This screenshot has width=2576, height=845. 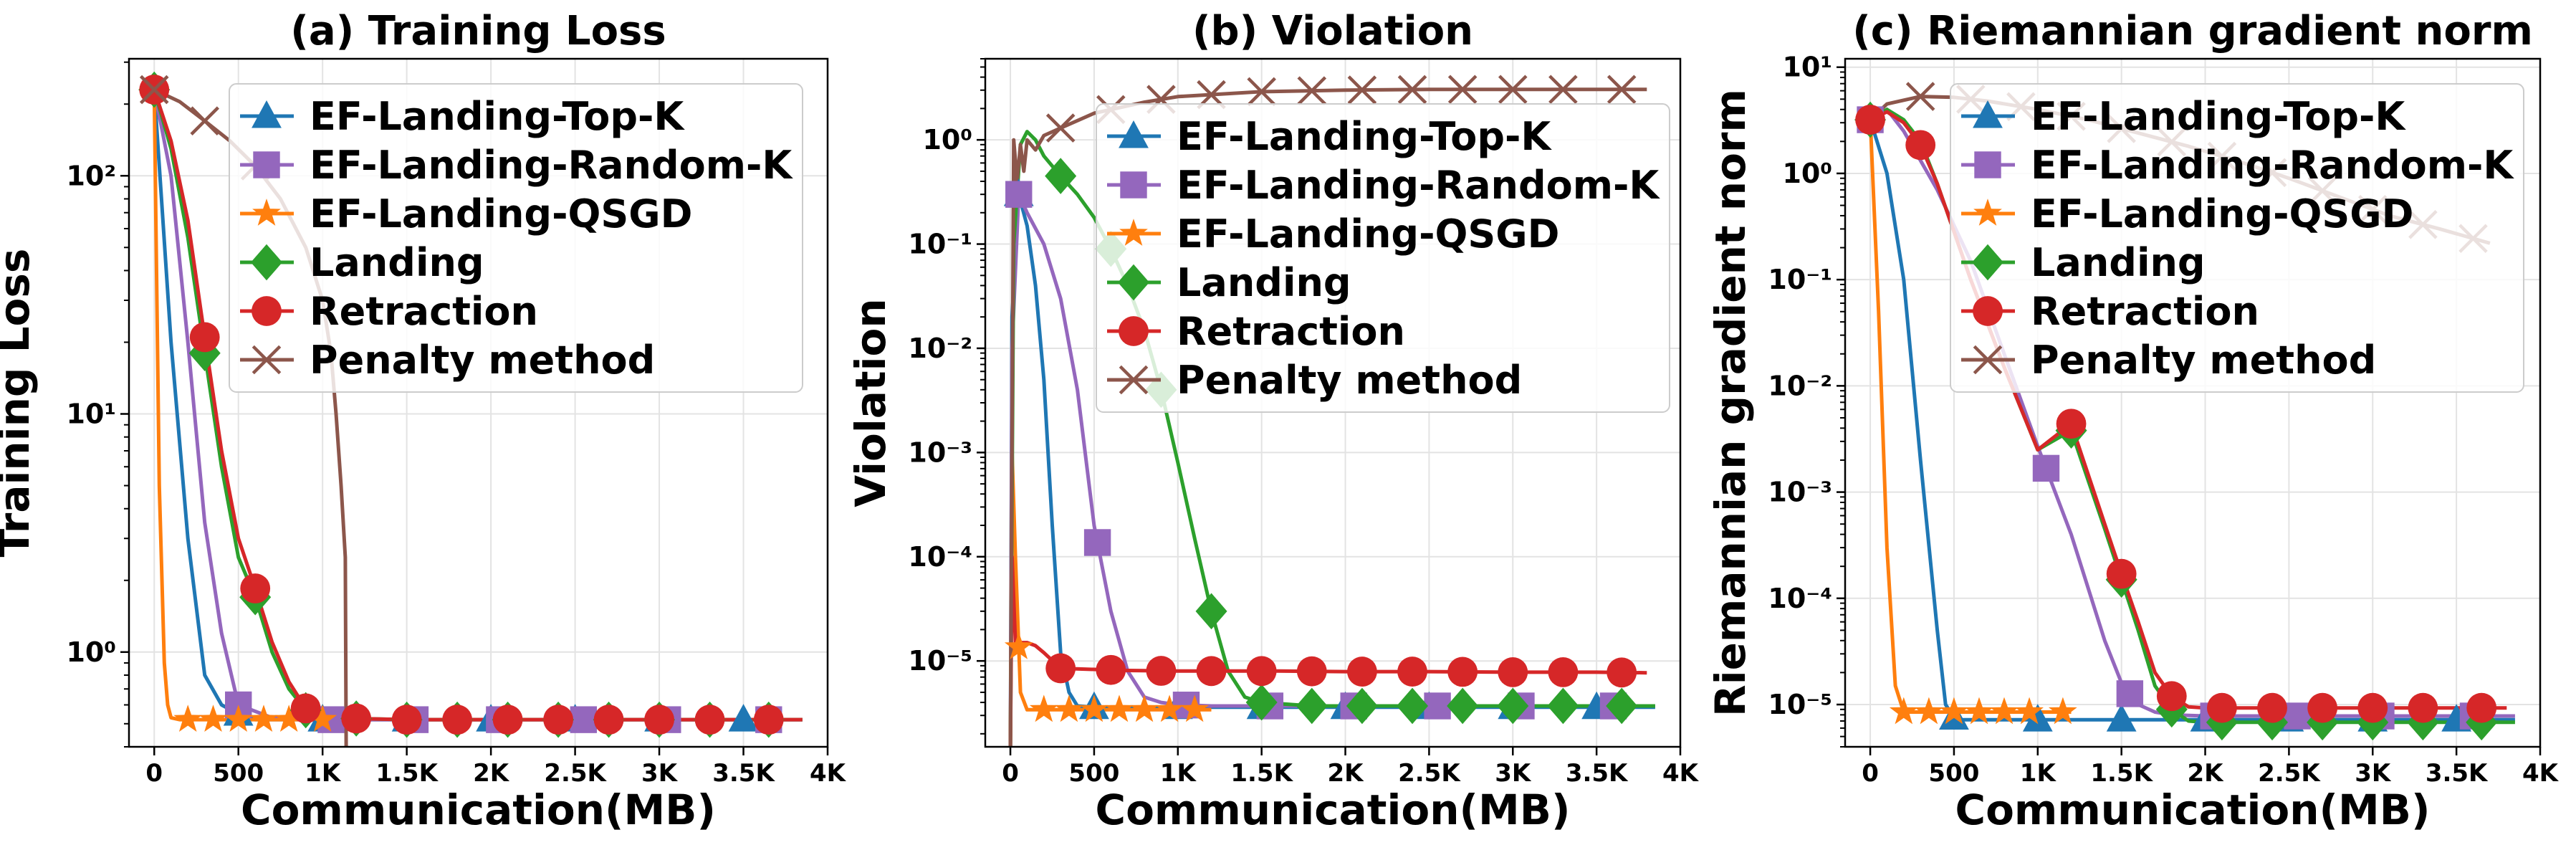 I want to click on x-tick-label: 2.5K, so click(x=1430, y=773).